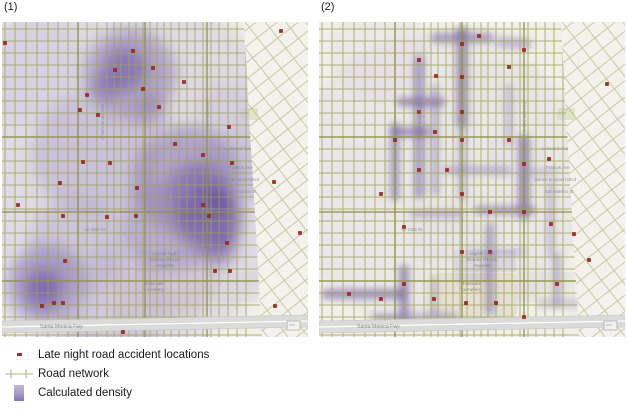 This screenshot has height=410, width=627. What do you see at coordinates (160, 393) in the screenshot?
I see `legend-item-density: Calculated density` at bounding box center [160, 393].